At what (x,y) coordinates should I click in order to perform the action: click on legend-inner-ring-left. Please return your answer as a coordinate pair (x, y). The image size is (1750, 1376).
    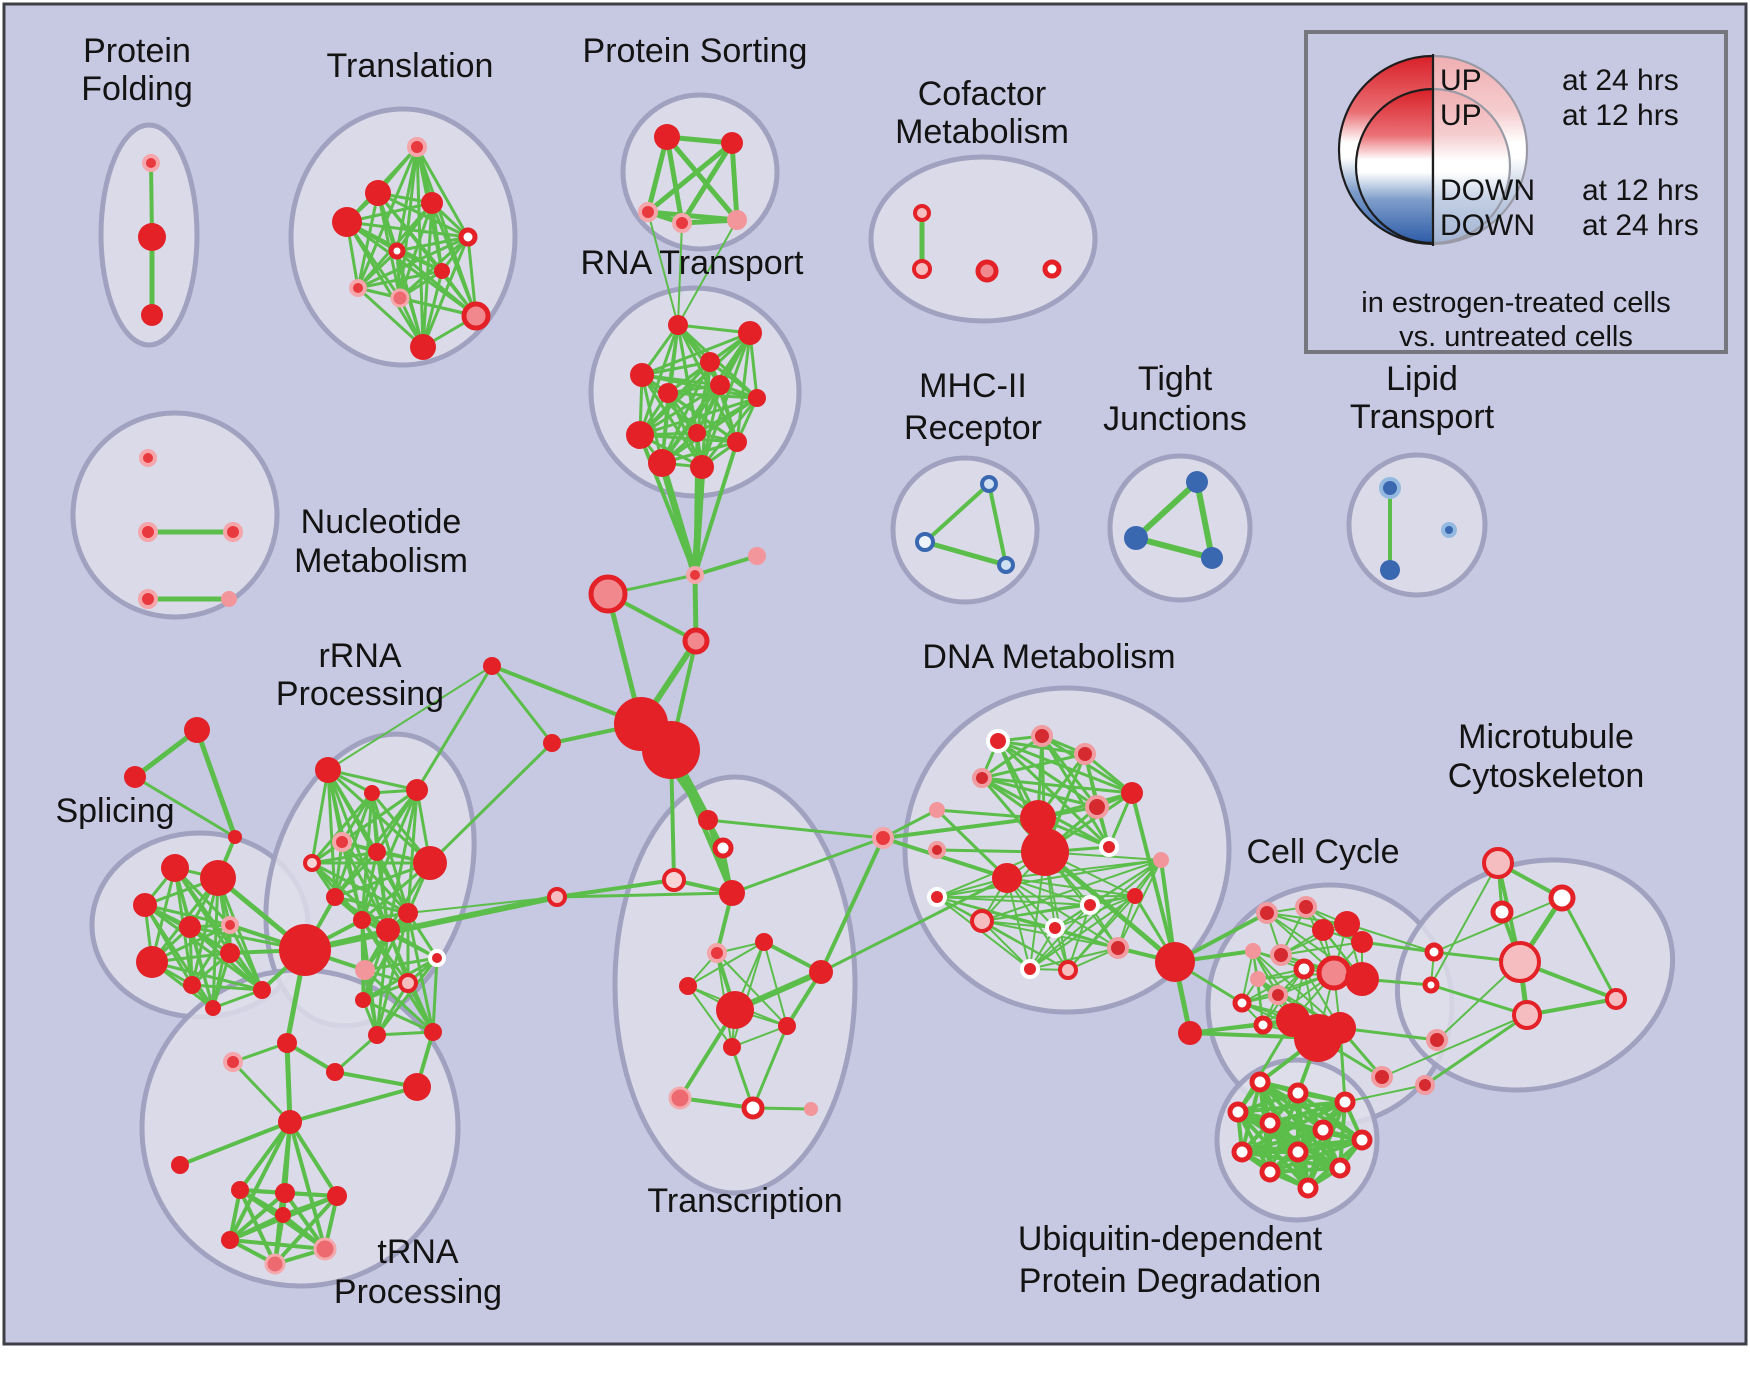
    Looking at the image, I should click on (1394, 166).